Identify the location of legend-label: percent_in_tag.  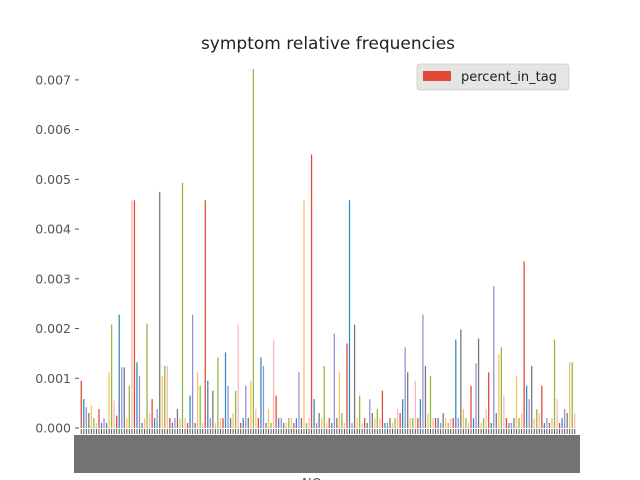
(509, 77).